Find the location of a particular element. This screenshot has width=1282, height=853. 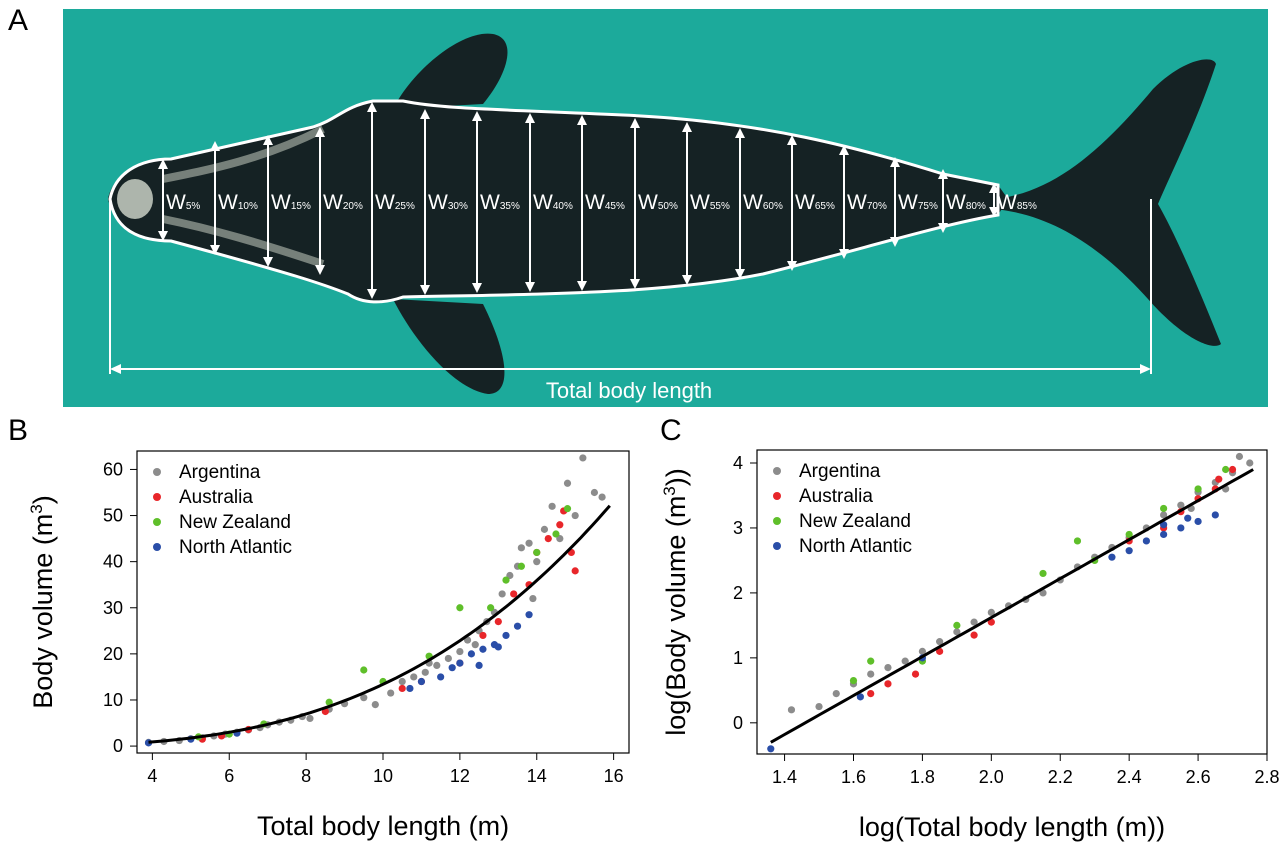

x-tick-label: 12 is located at coordinates (460, 776).